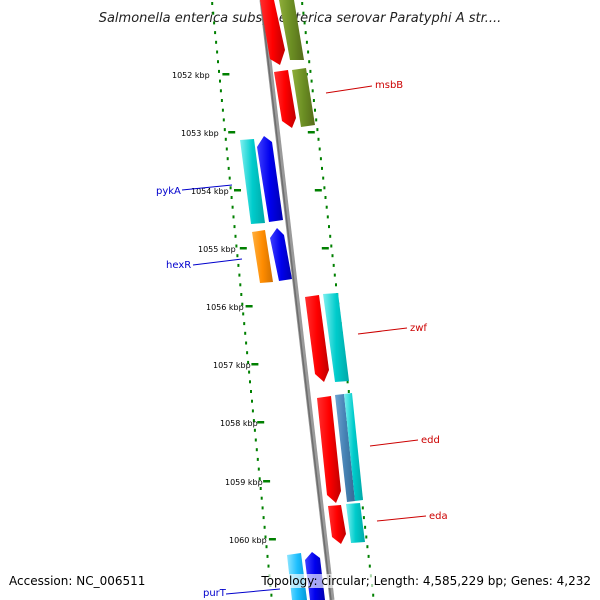 Image resolution: width=600 pixels, height=600 pixels. What do you see at coordinates (438, 516) in the screenshot?
I see `gene-label-eda: eda` at bounding box center [438, 516].